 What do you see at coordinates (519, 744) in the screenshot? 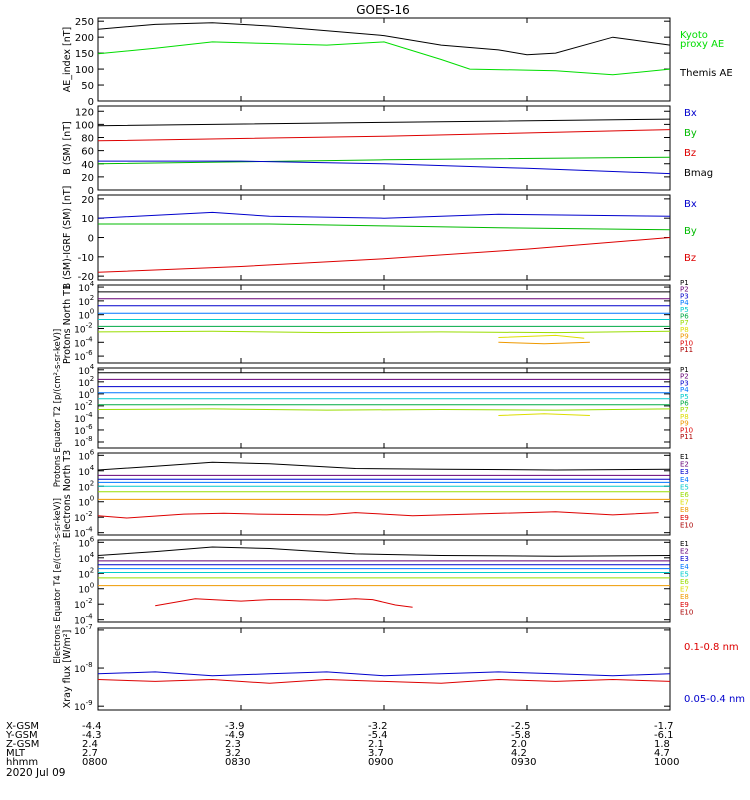
I see `time-axis-value: 2.0` at bounding box center [519, 744].